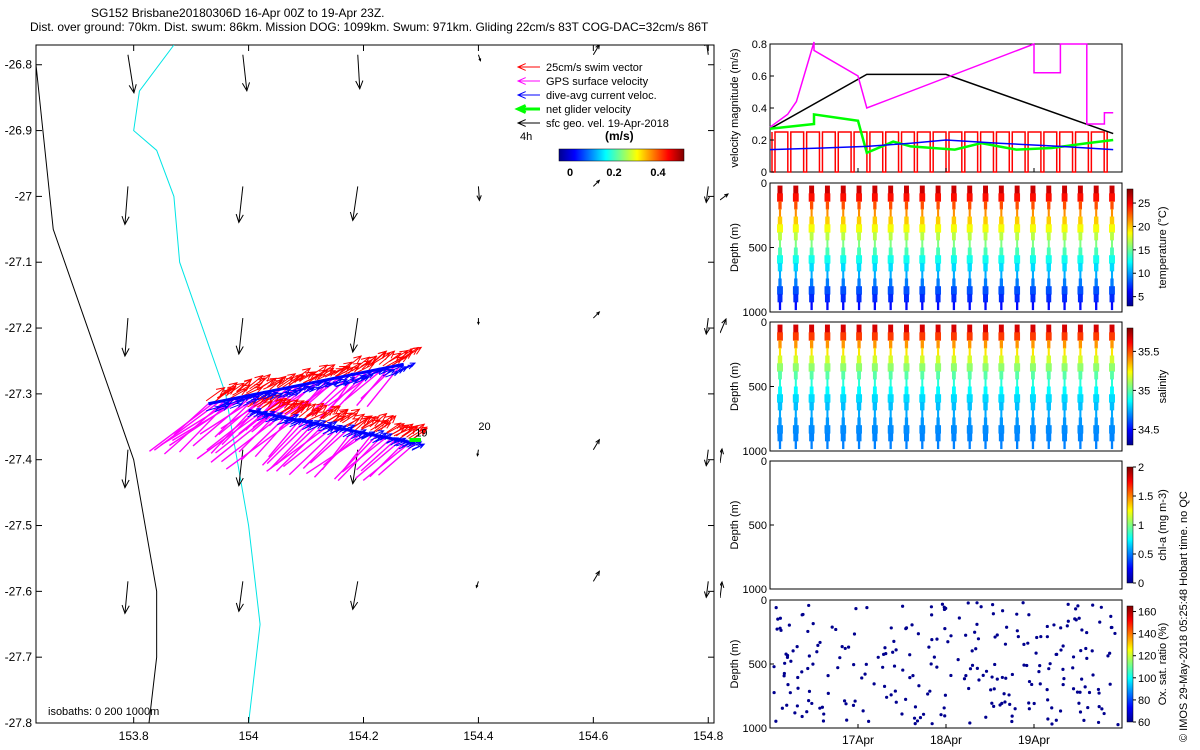 Image resolution: width=1200 pixels, height=750 pixels. Describe the element at coordinates (722, 589) in the screenshot. I see `edge-arrow` at that location.